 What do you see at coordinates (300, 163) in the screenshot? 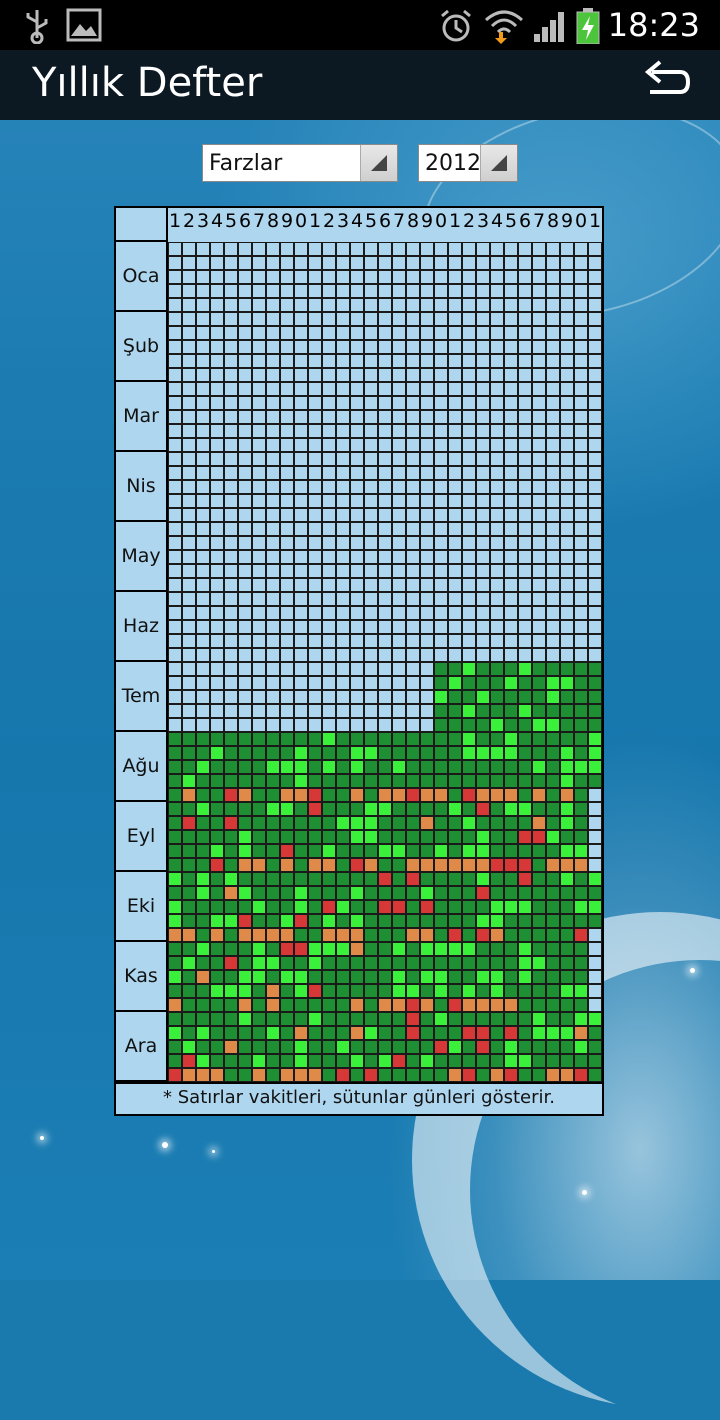
I see `category-dropdown: Farzlar` at bounding box center [300, 163].